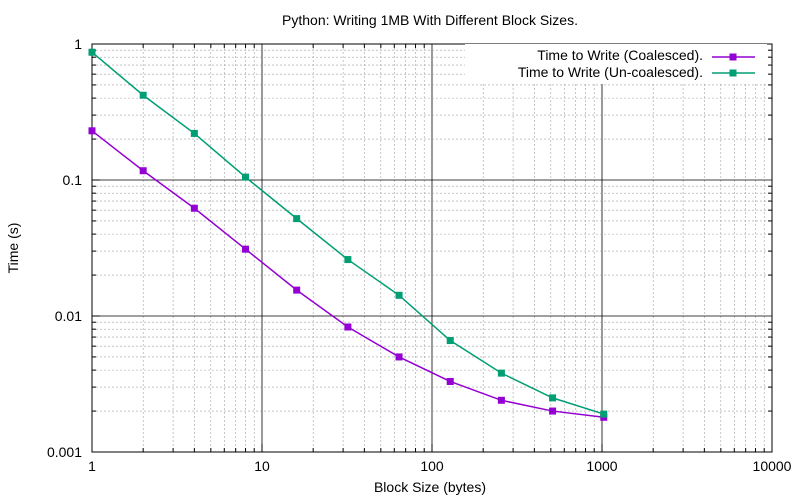 The height and width of the screenshot is (500, 800). Describe the element at coordinates (78, 44) in the screenshot. I see `y-tick-label: 1` at that location.